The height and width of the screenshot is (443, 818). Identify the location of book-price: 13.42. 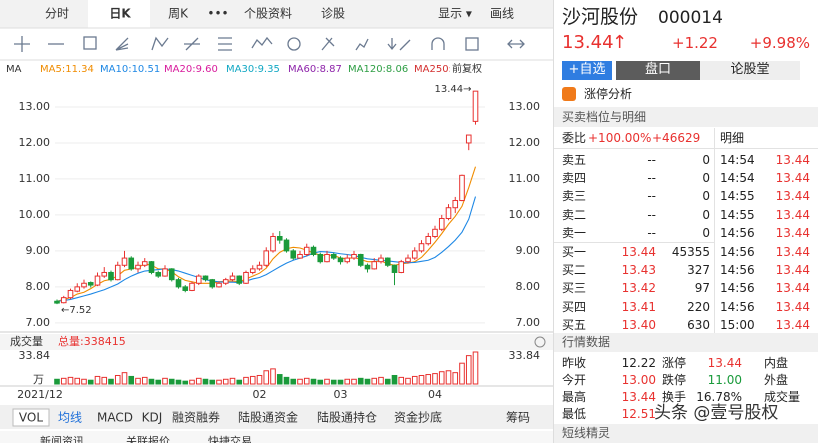
(638, 288).